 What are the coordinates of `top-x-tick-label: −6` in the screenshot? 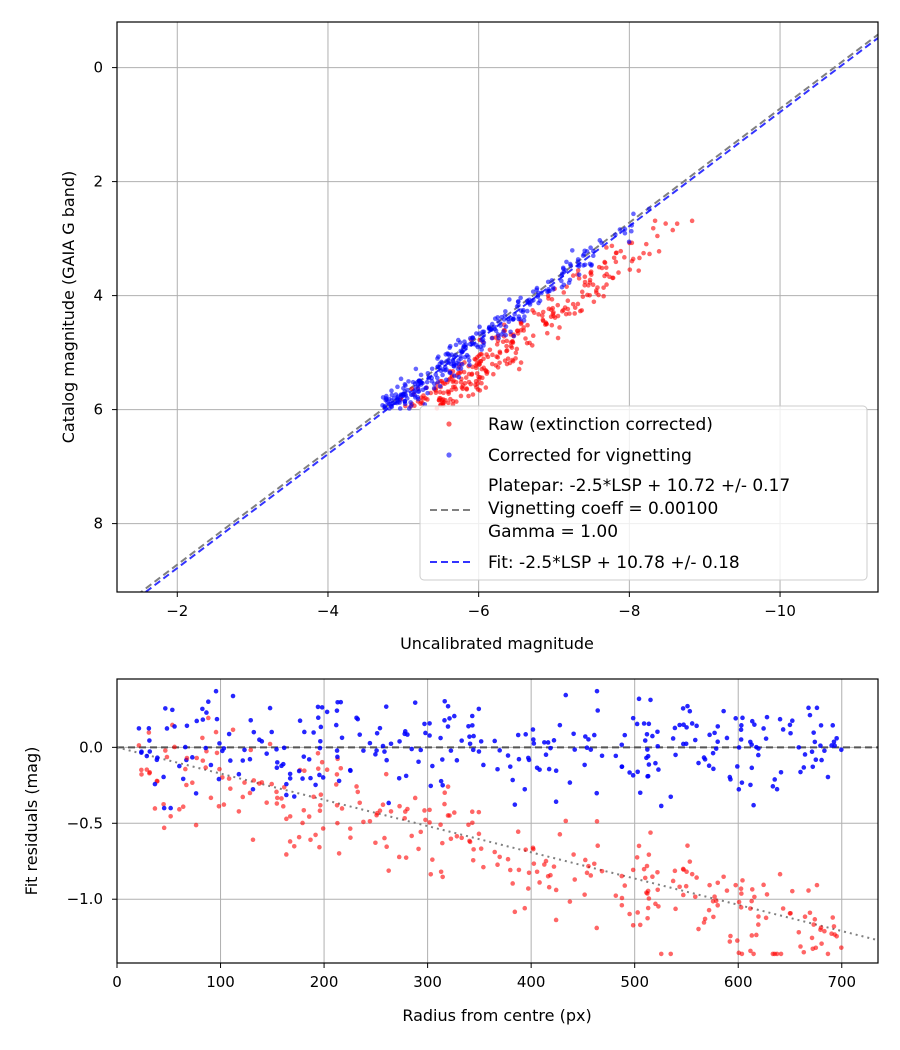 It's located at (479, 611).